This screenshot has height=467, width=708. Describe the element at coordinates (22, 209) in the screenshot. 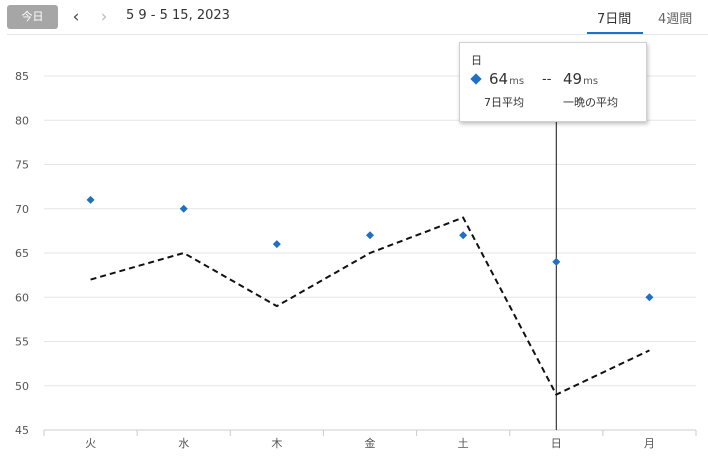

I see `y-tick-label: 70` at that location.